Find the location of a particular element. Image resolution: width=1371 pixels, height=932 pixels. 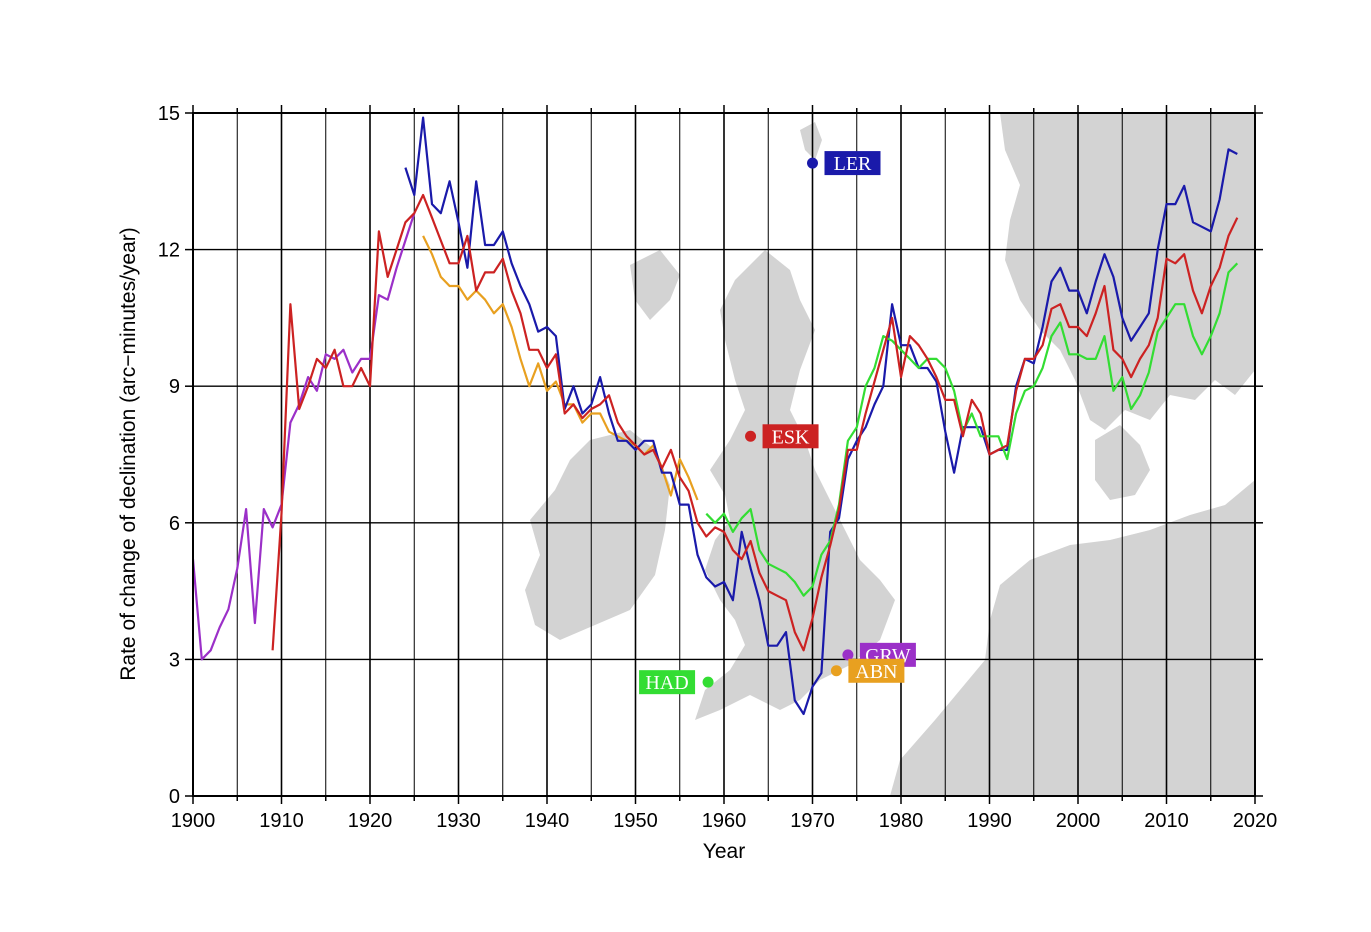

x-tick-label: 2010 is located at coordinates (1166, 821).